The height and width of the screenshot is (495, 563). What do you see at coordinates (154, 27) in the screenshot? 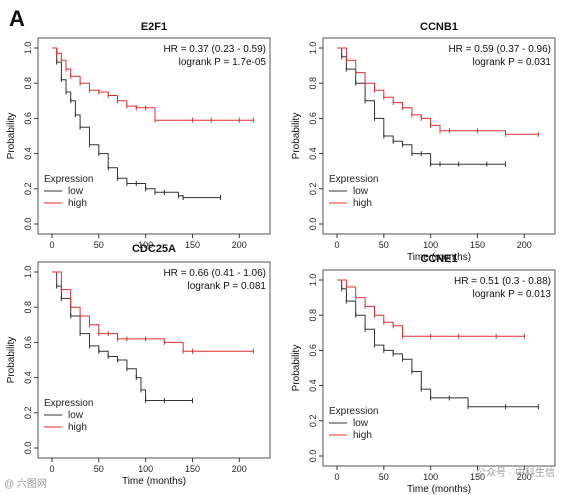
I see `chart-title: E2F1` at bounding box center [154, 27].